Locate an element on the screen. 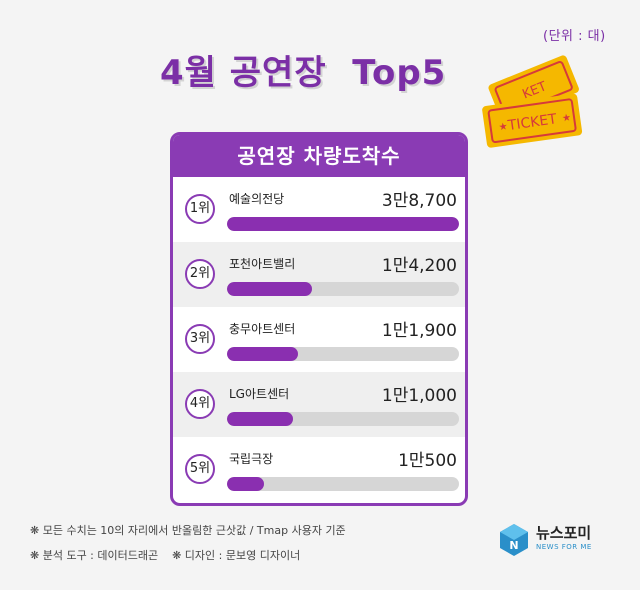 The height and width of the screenshot is (590, 640). category-label: 예술의전당 is located at coordinates (257, 199).